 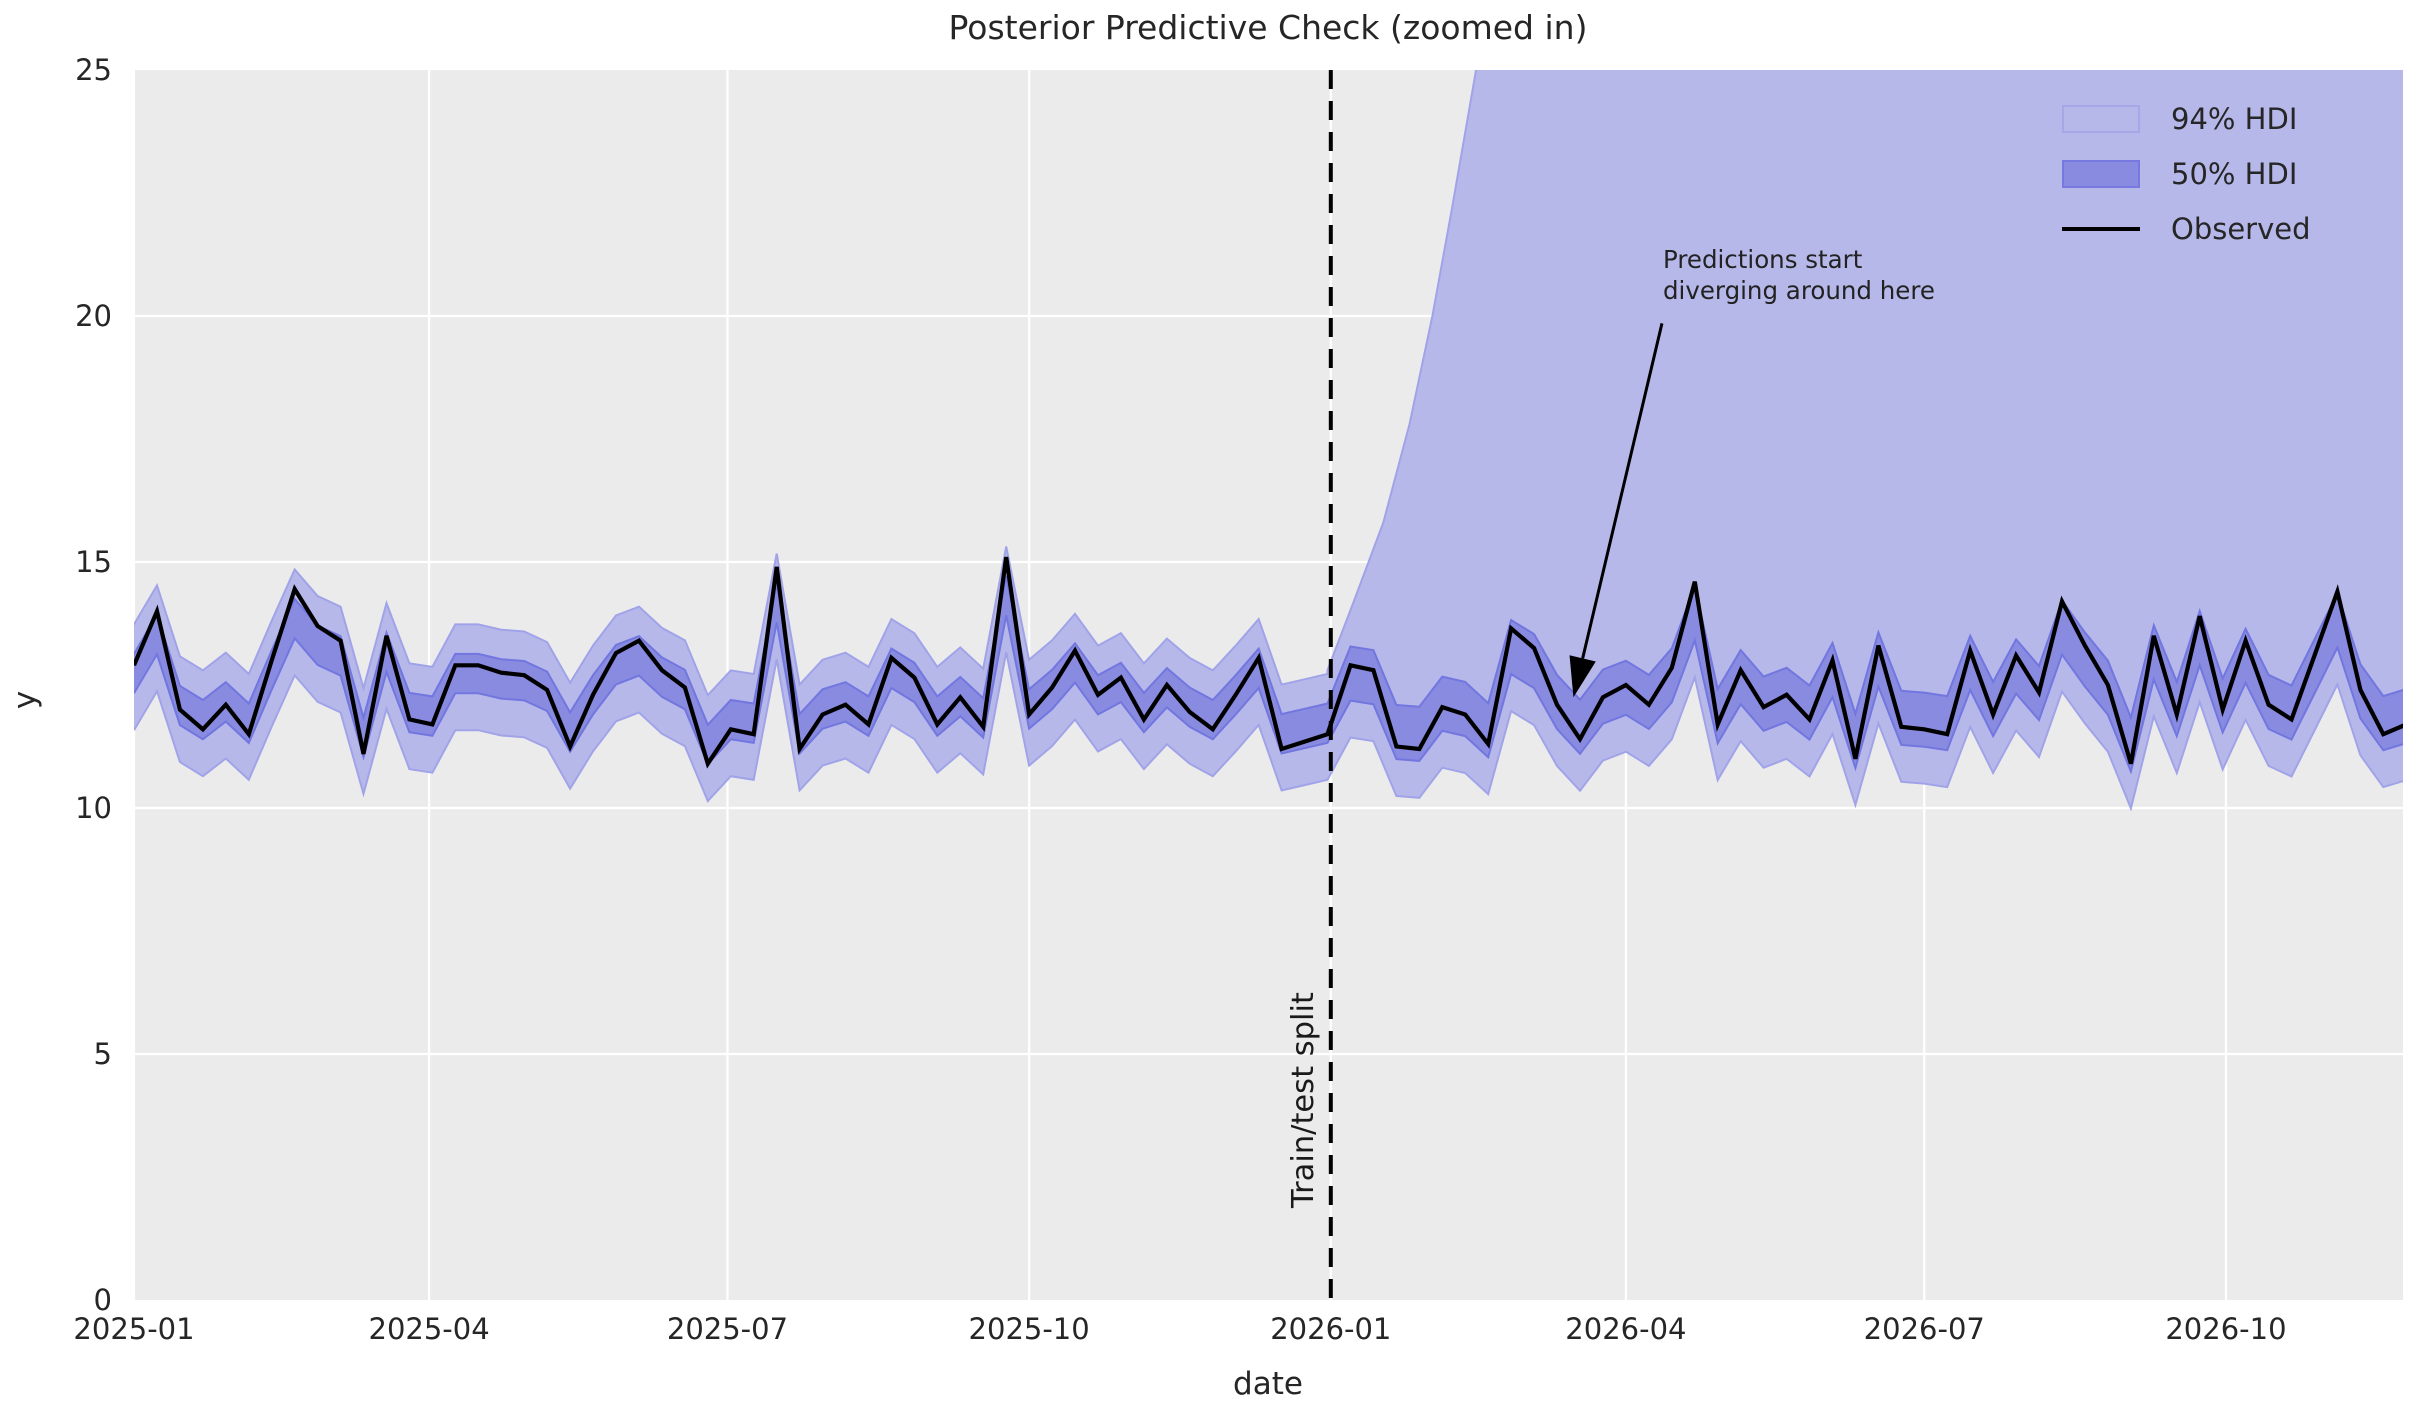 What do you see at coordinates (1924, 1329) in the screenshot?
I see `x-tick-label: 2026-07` at bounding box center [1924, 1329].